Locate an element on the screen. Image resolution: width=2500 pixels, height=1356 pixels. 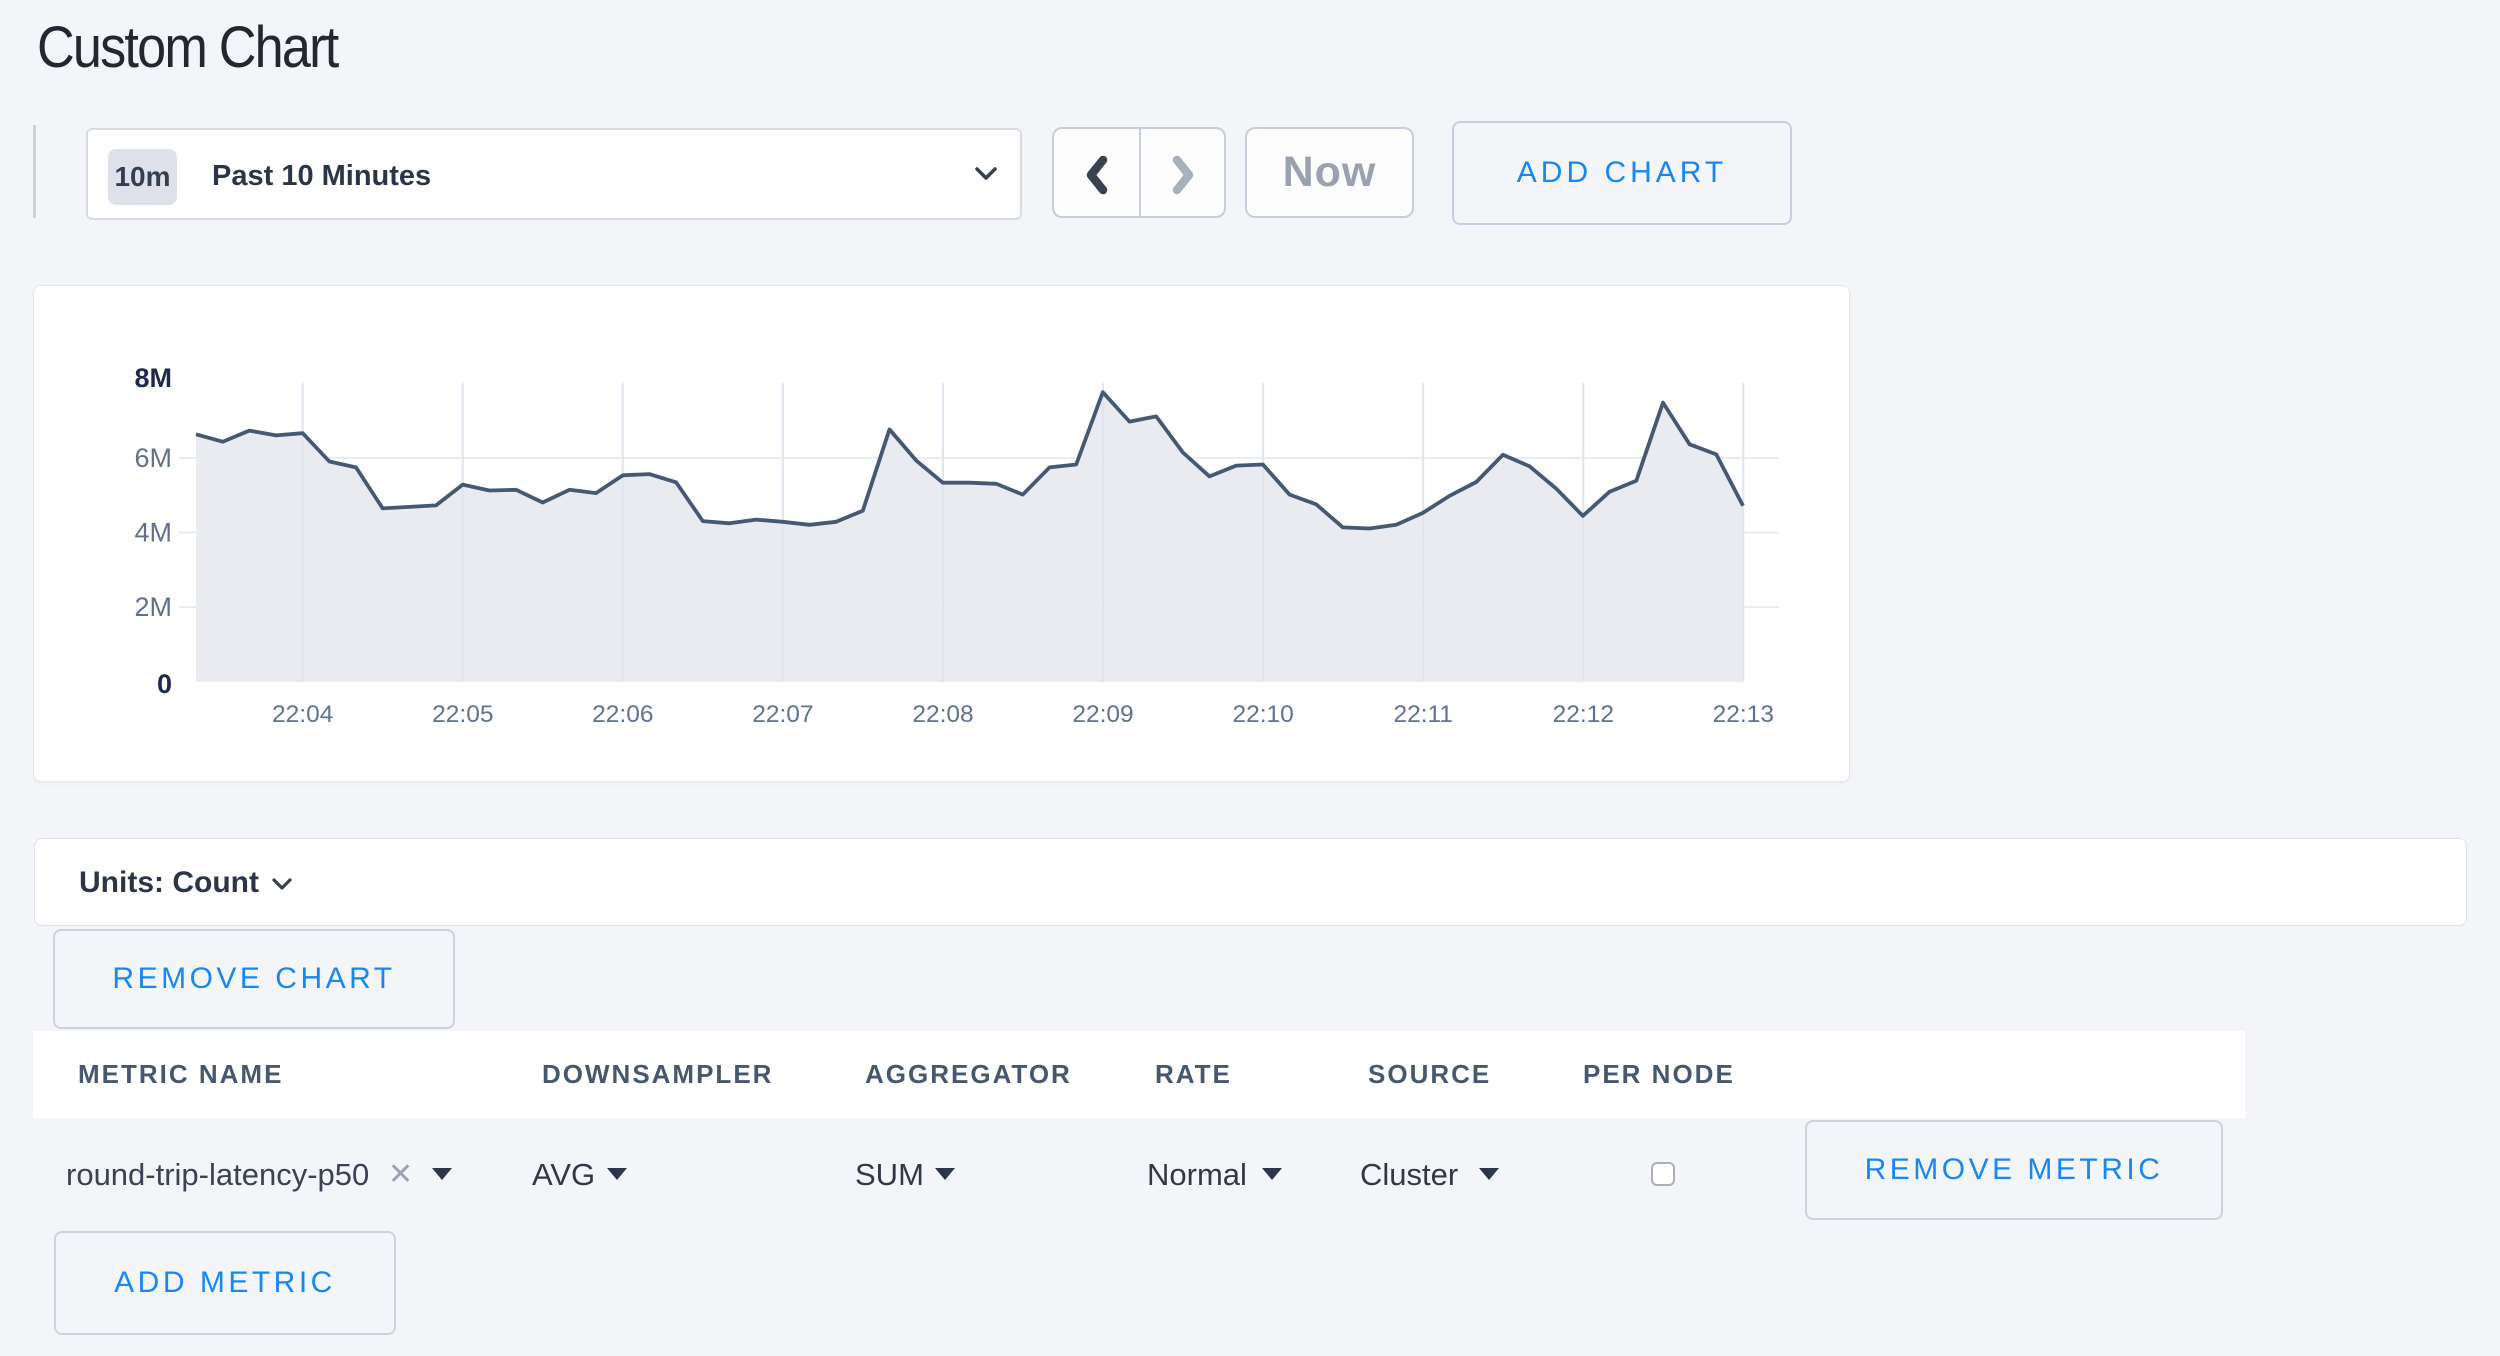
svg-text: 0 is located at coordinates (164, 684).